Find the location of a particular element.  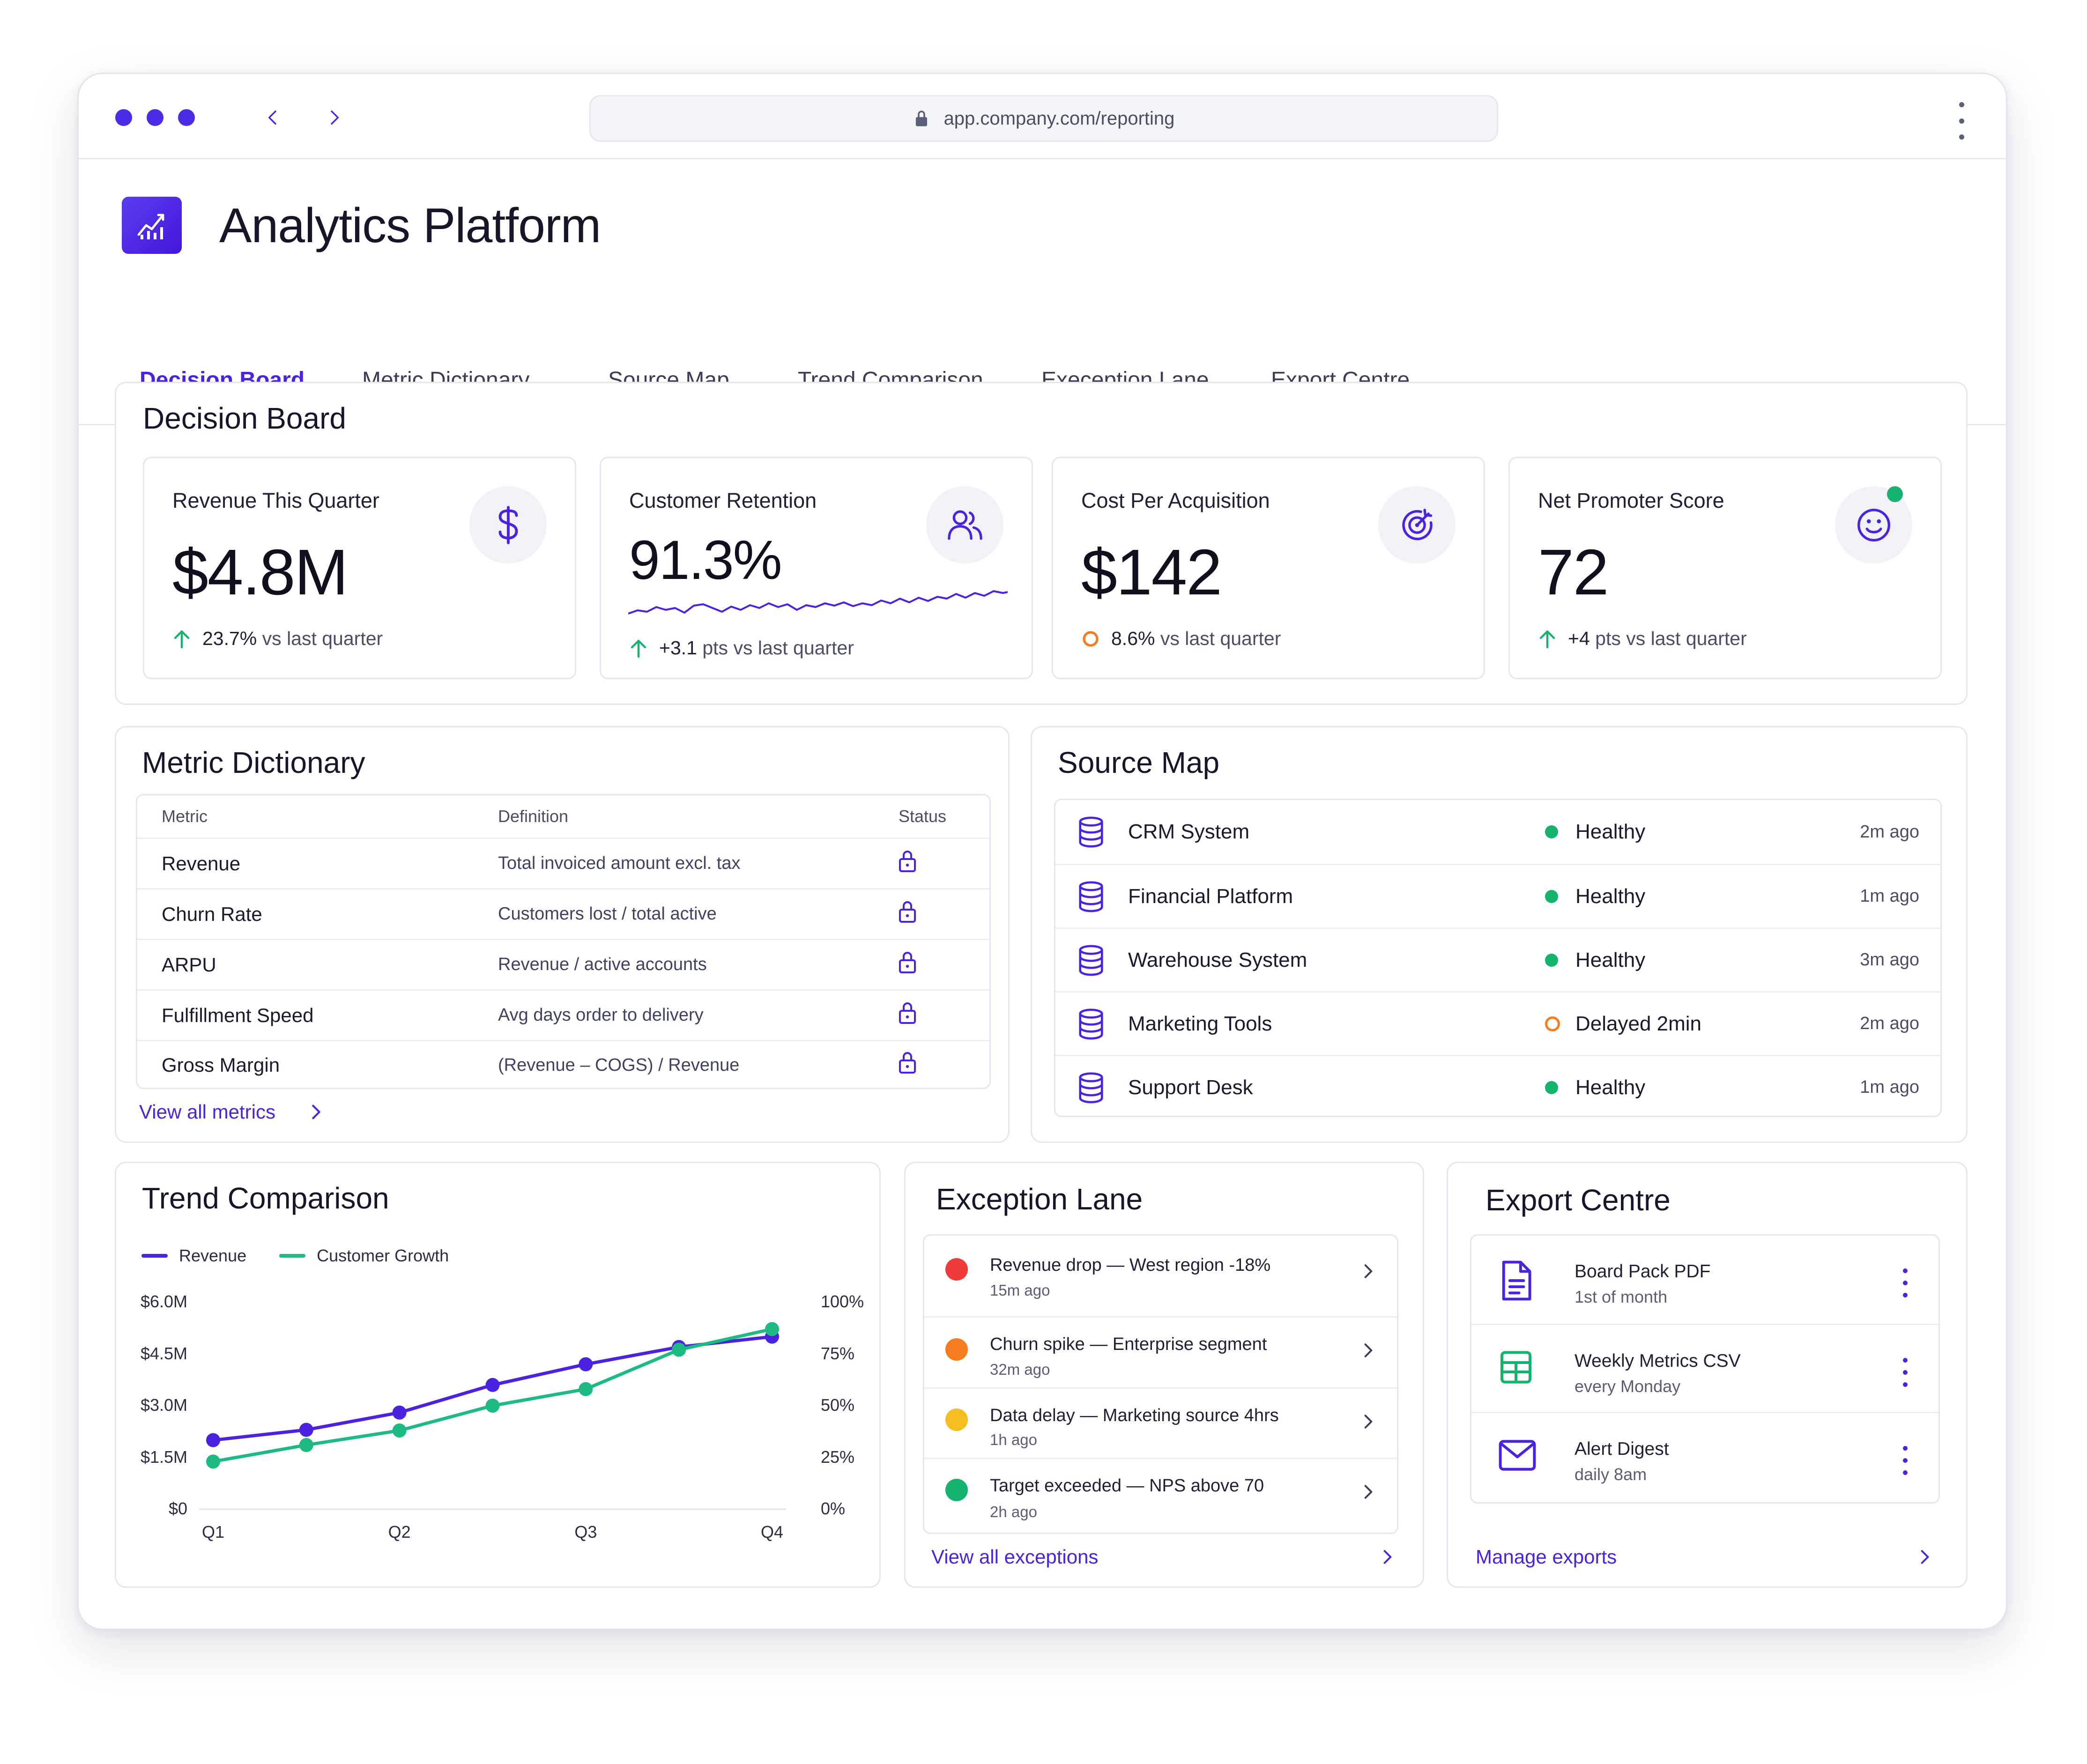

metric-definition: Customers lost / total active is located at coordinates (607, 914).